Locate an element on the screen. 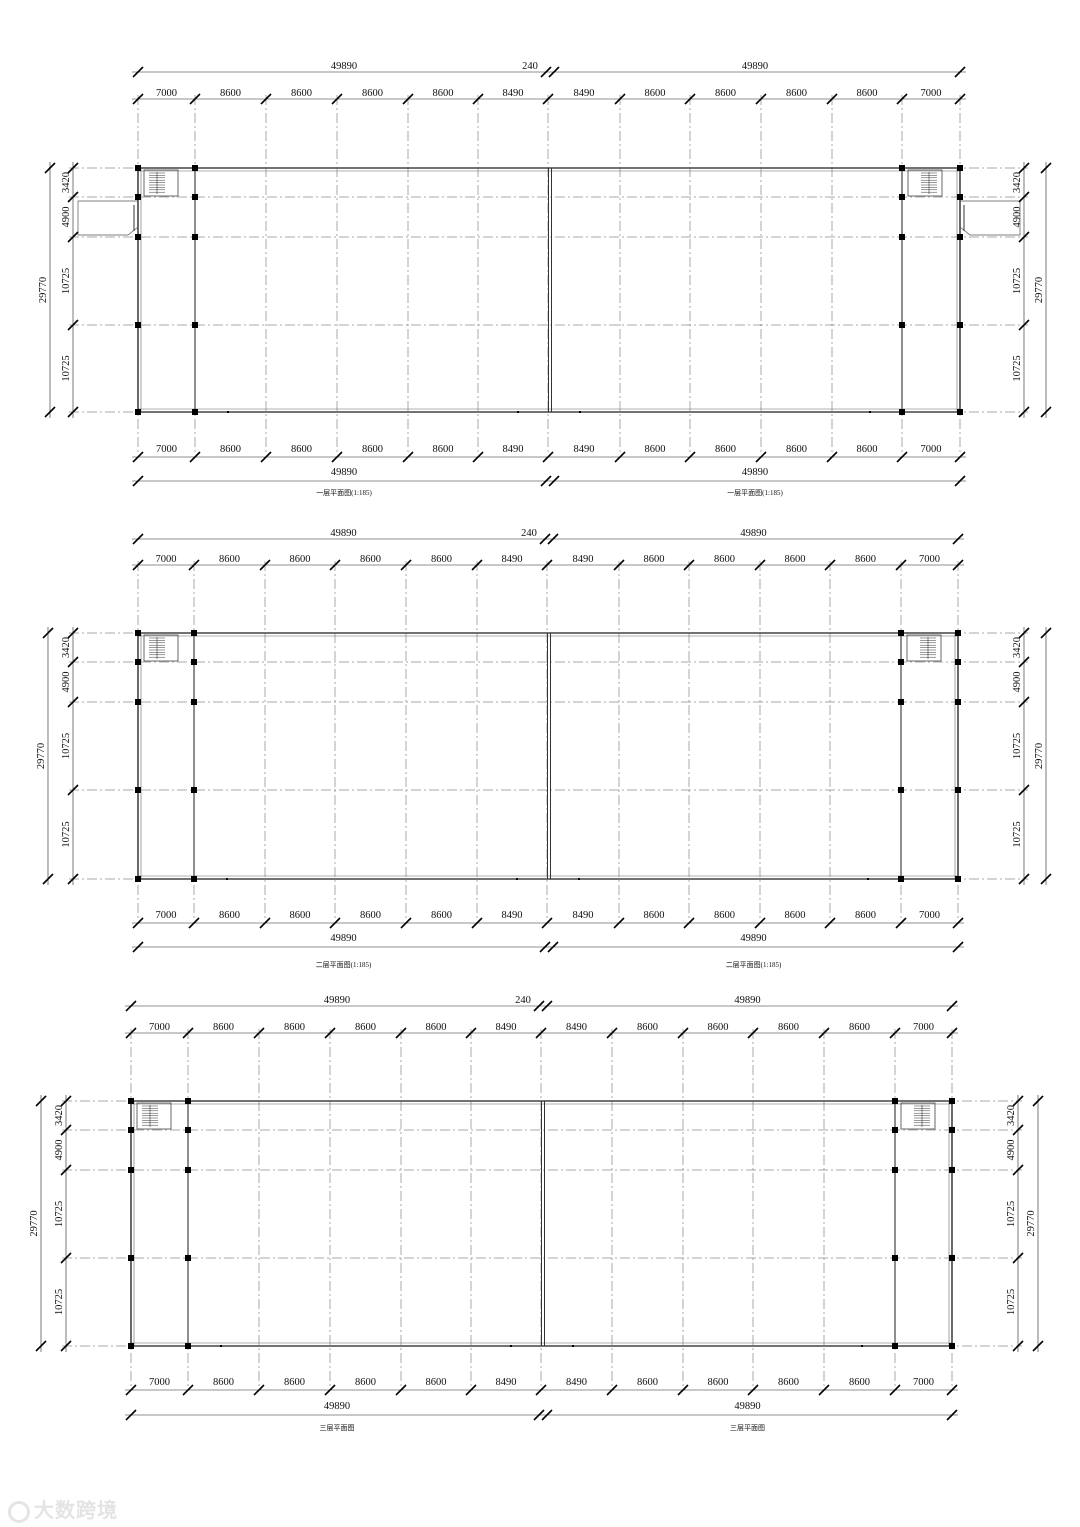  dim-overall-left: 49890 is located at coordinates (343, 938).